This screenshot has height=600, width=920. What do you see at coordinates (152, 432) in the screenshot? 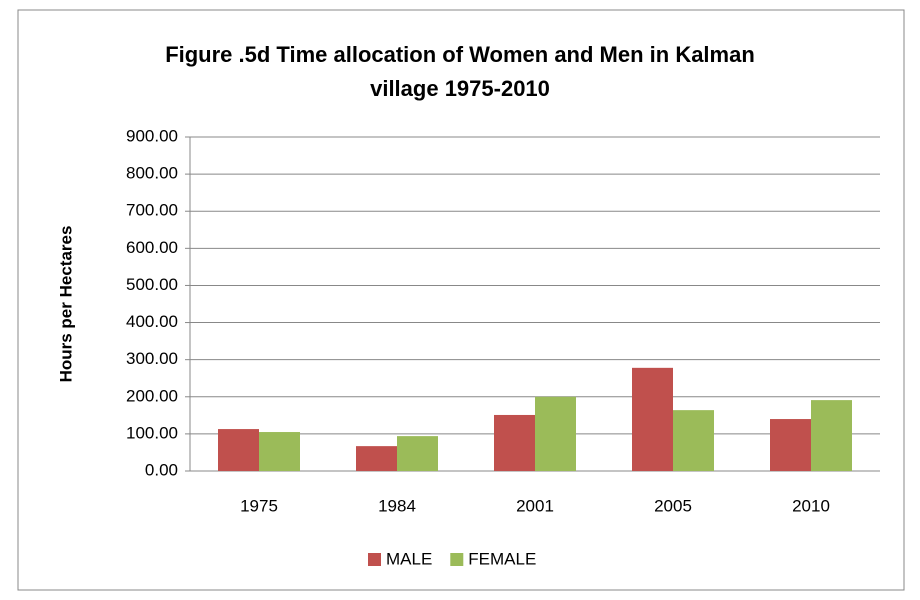
I see `y-tick-label: 100.00` at bounding box center [152, 432].